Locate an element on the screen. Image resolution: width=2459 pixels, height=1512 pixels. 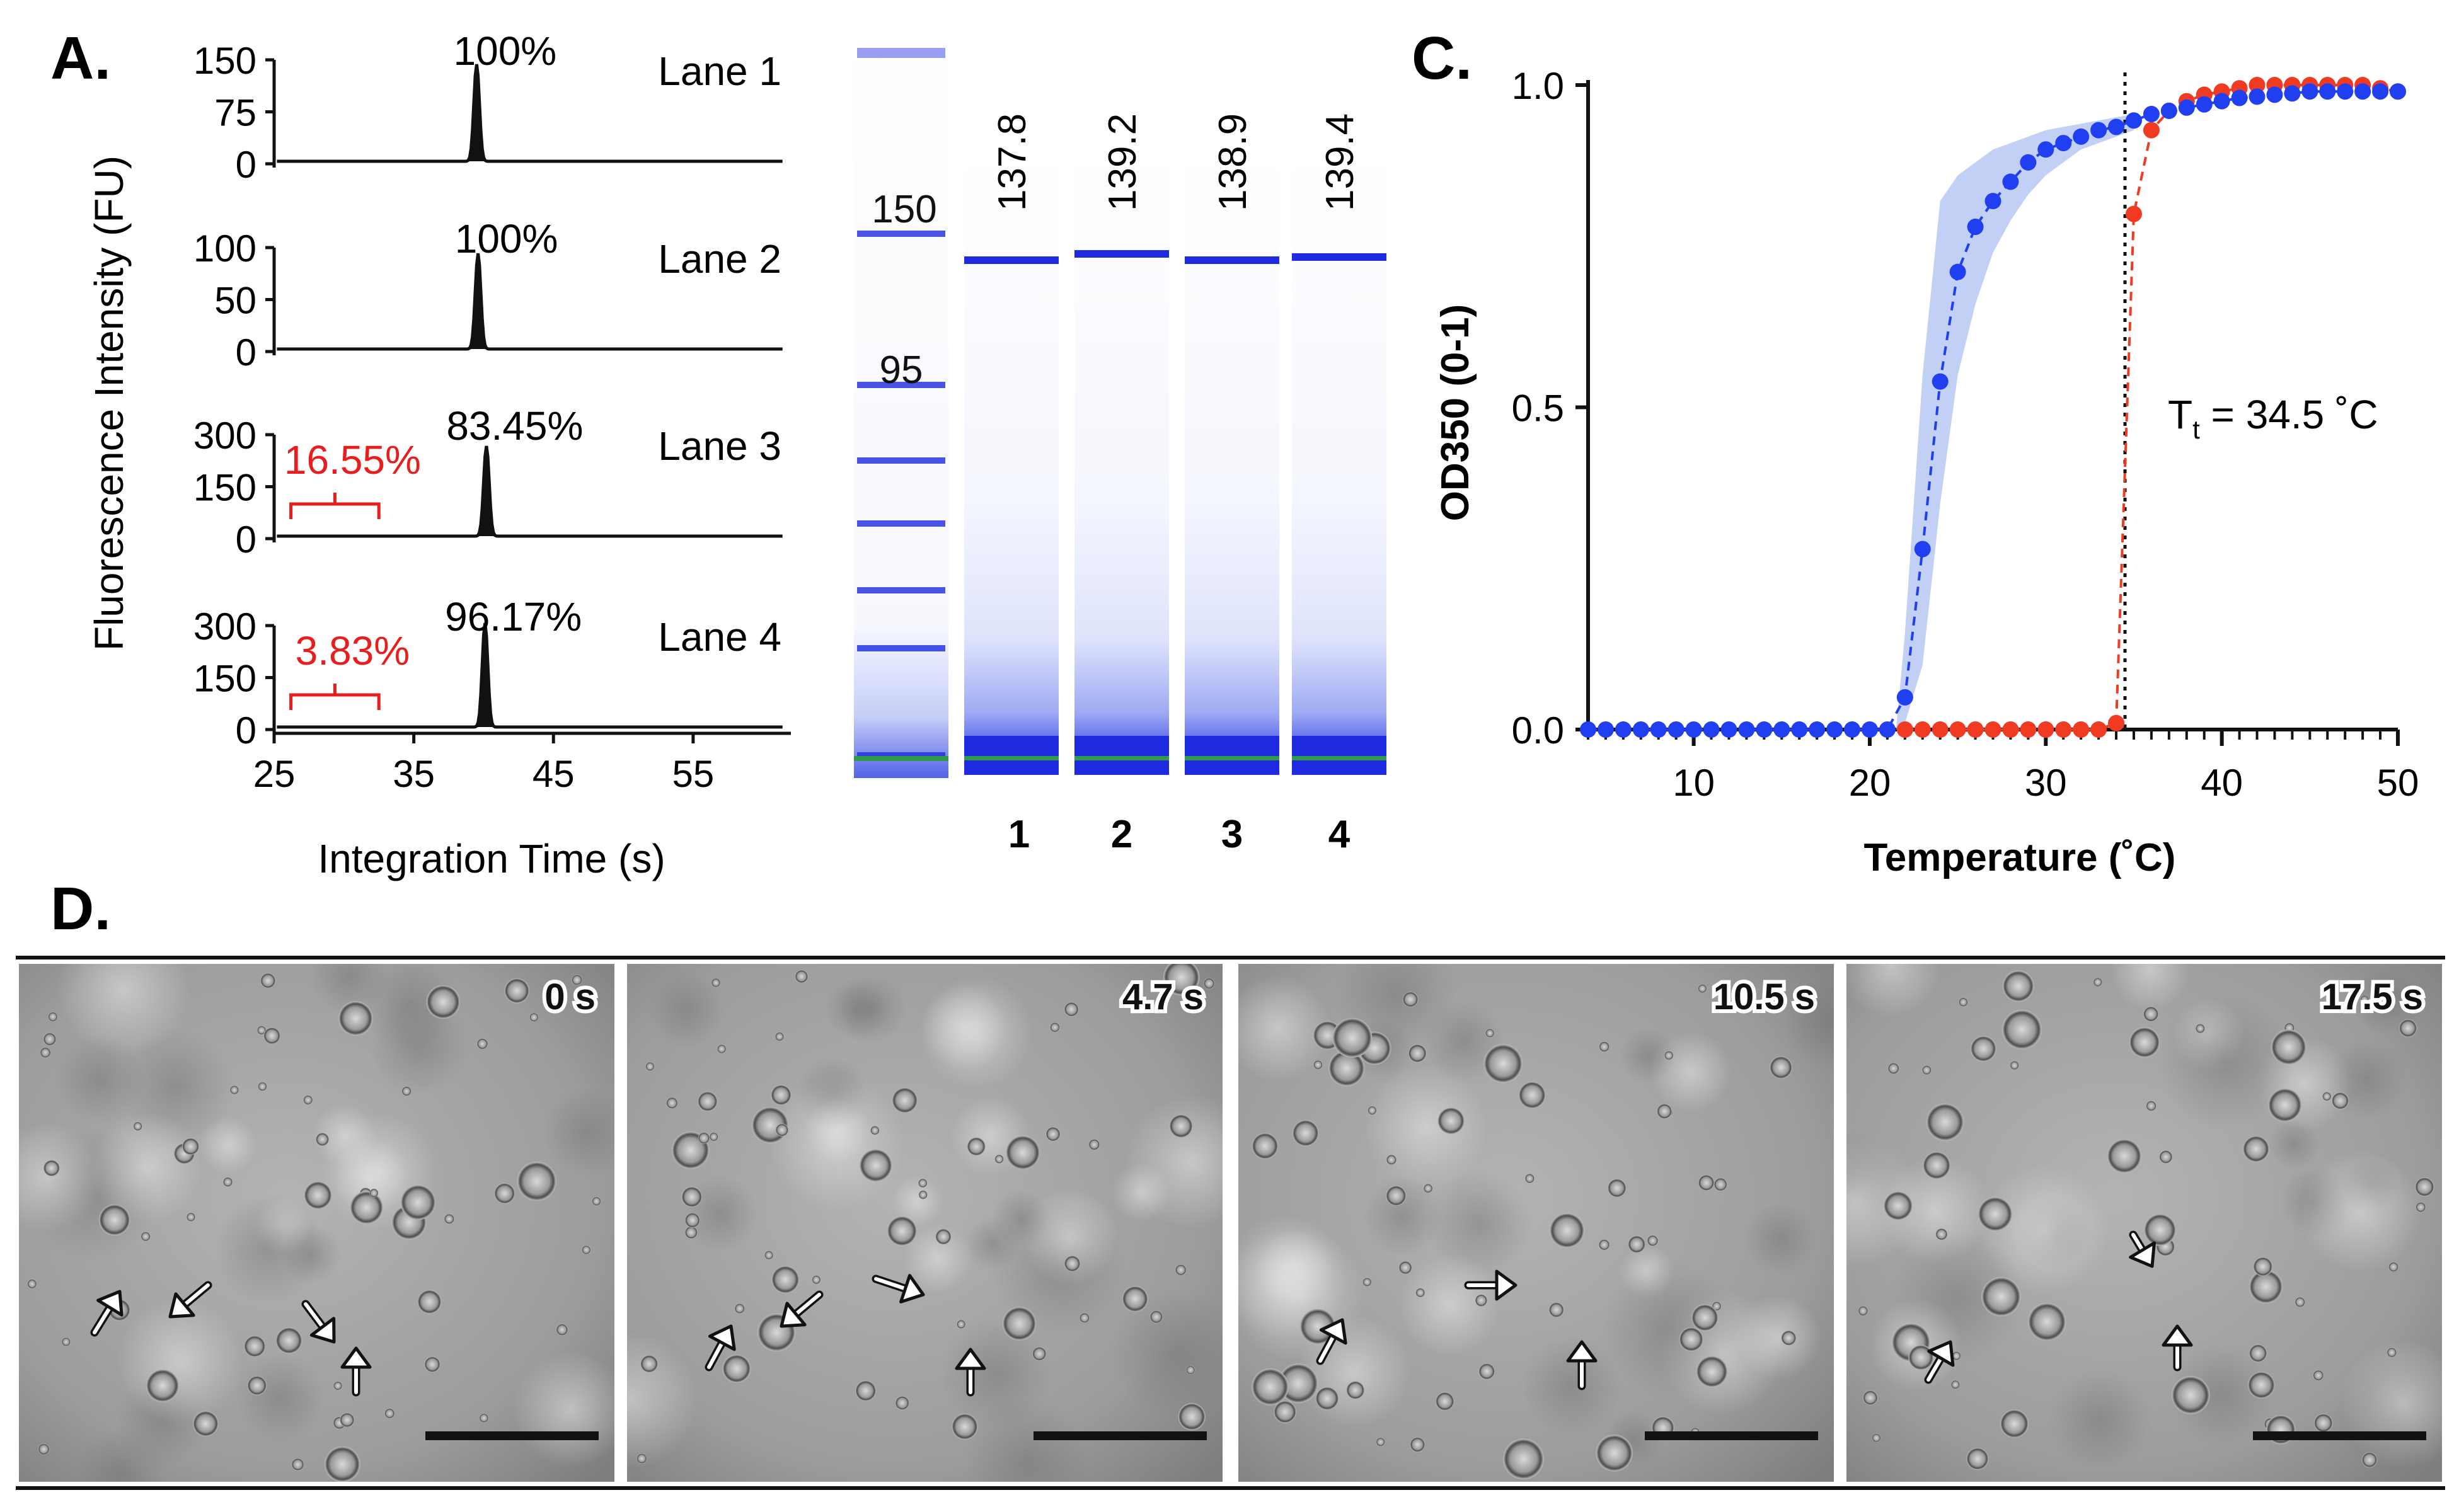
lane-name: Lane 3 is located at coordinates (719, 446).